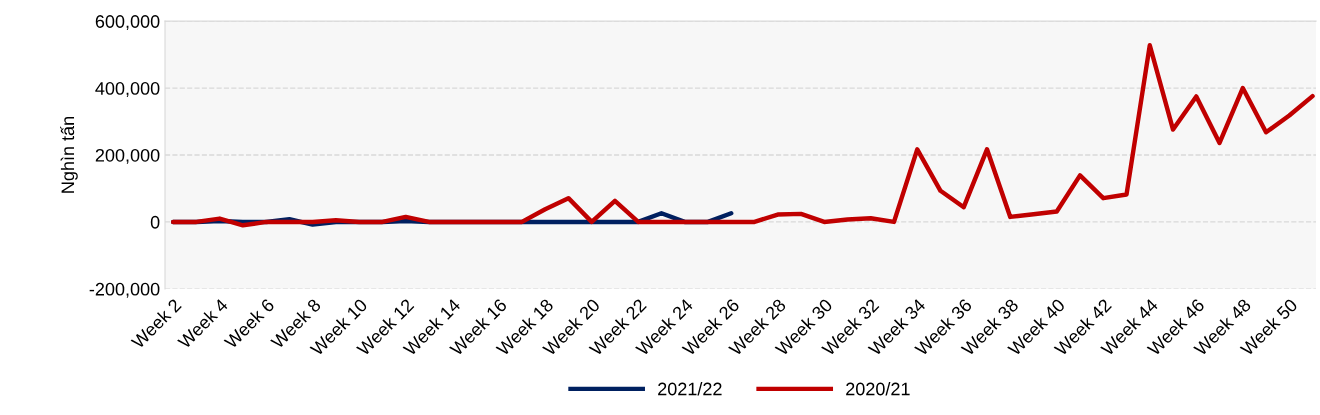 Image resolution: width=1320 pixels, height=415 pixels. What do you see at coordinates (69, 155) in the screenshot?
I see `y-axis-title: Nghìn tấn` at bounding box center [69, 155].